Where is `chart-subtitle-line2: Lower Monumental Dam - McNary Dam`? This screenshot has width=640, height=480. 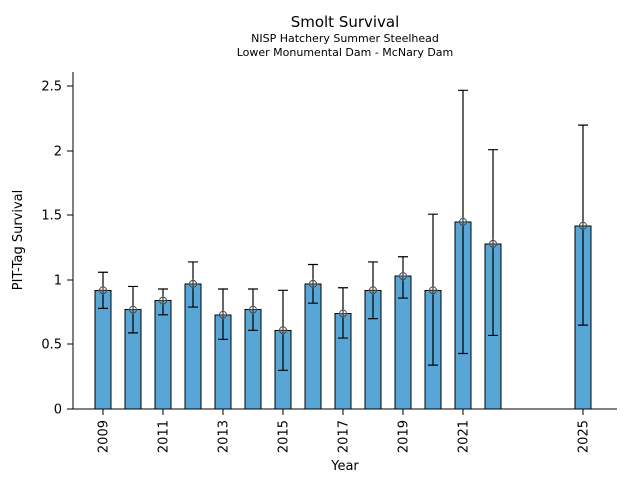
chart-subtitle-line2: Lower Monumental Dam - McNary Dam is located at coordinates (345, 52).